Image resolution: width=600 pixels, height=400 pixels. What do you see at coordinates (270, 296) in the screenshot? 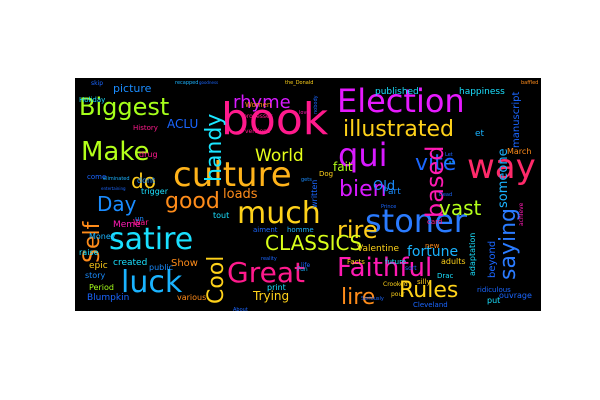
I see `cloud-word: Trying` at bounding box center [270, 296].